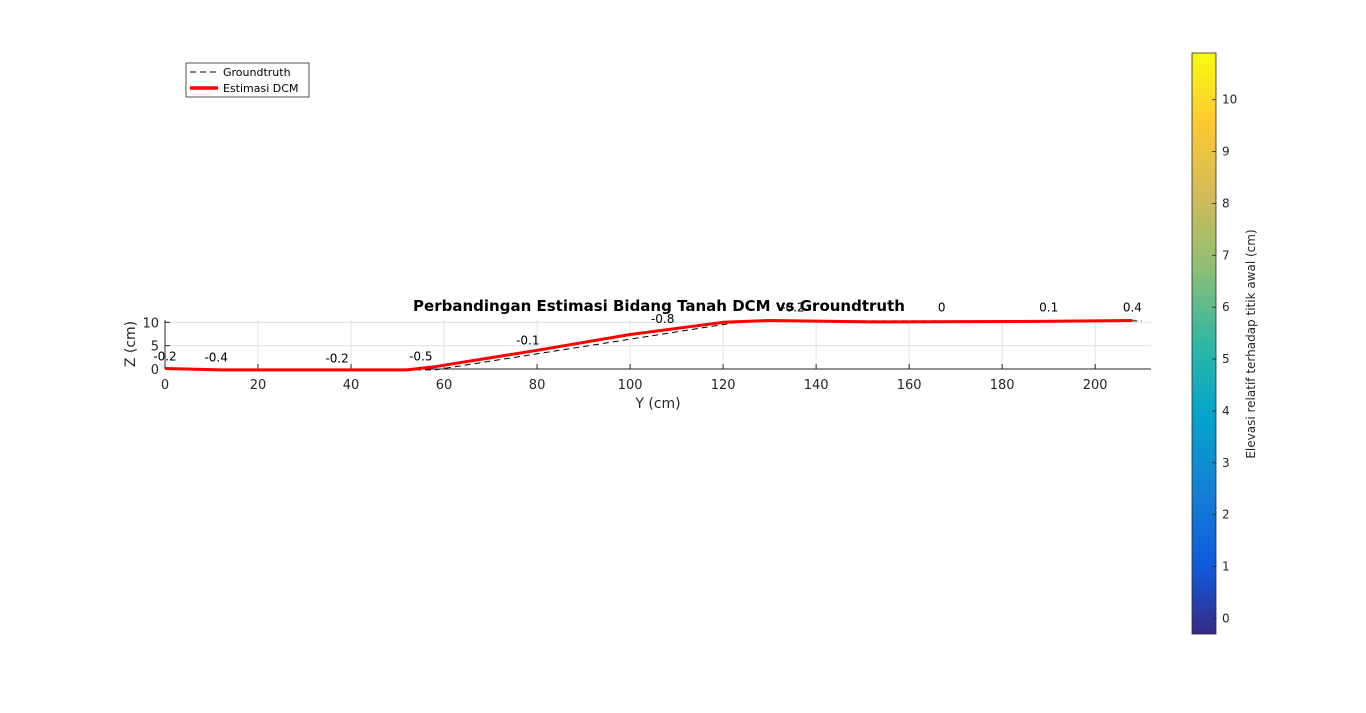  What do you see at coordinates (630, 385) in the screenshot?
I see `x-tick-label: 100` at bounding box center [630, 385].